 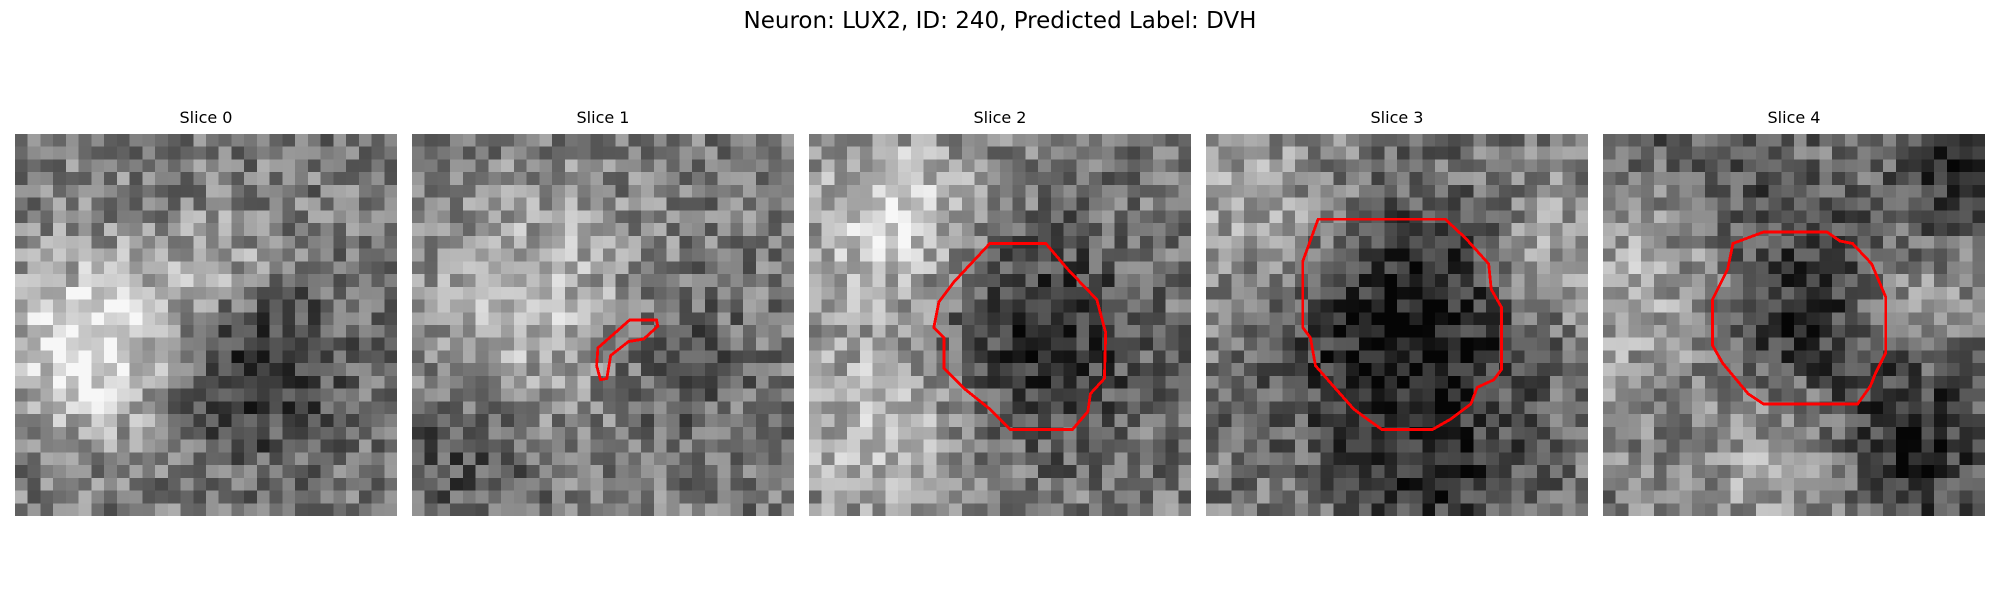 What do you see at coordinates (1794, 117) in the screenshot?
I see `slice-title-4: Slice 4` at bounding box center [1794, 117].